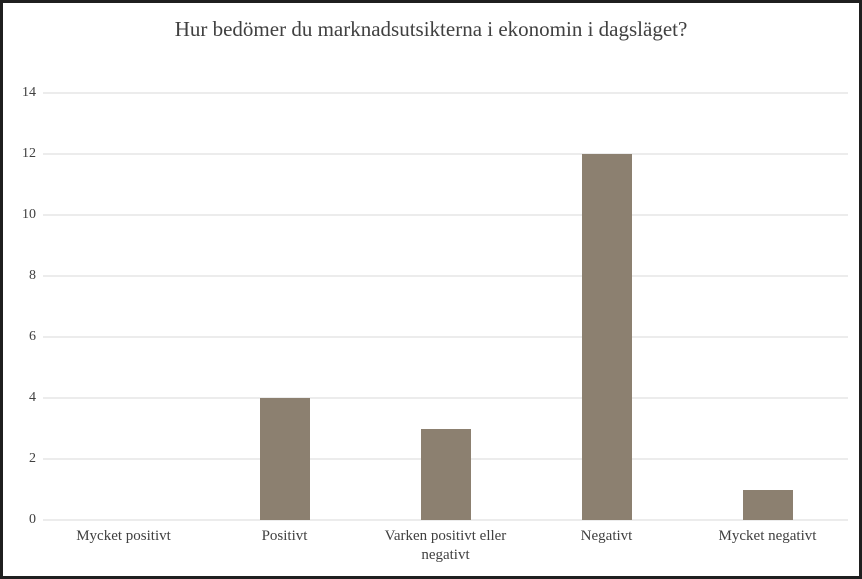  I want to click on y-axis-tick-label: 8, so click(32, 275).